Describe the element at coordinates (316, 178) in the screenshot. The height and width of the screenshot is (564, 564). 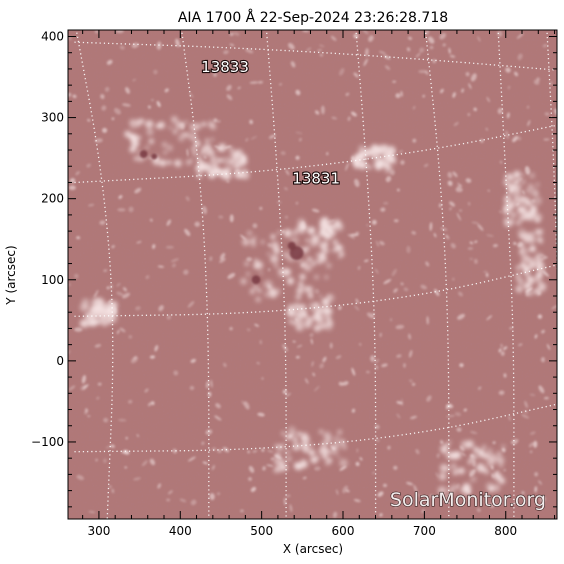
I see `active-region-label: 13831` at that location.